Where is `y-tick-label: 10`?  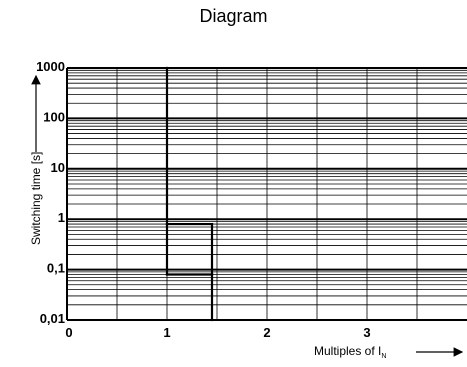 y-tick-label: 10 is located at coordinates (58, 167).